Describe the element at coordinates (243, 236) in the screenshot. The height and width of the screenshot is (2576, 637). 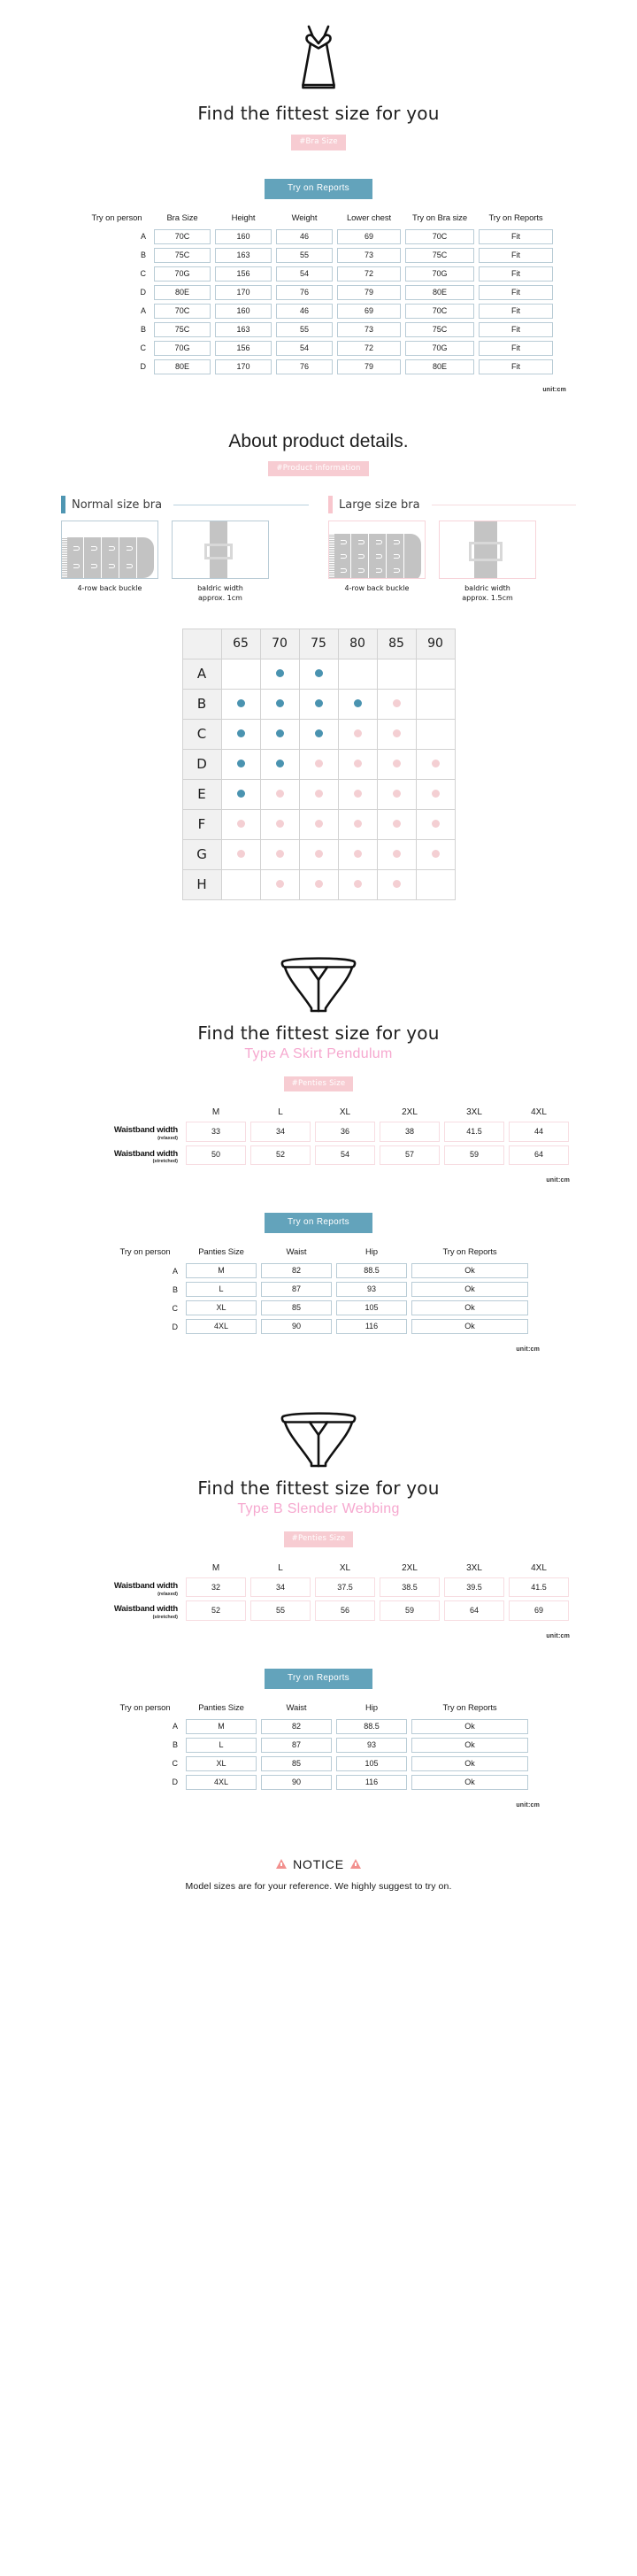
I see `table-cell: 160` at that location.